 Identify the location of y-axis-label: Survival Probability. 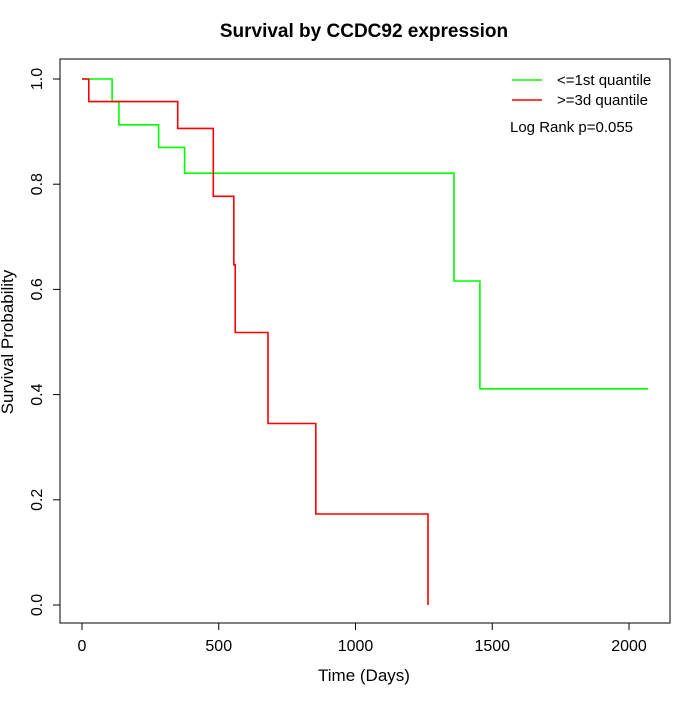
(8, 341).